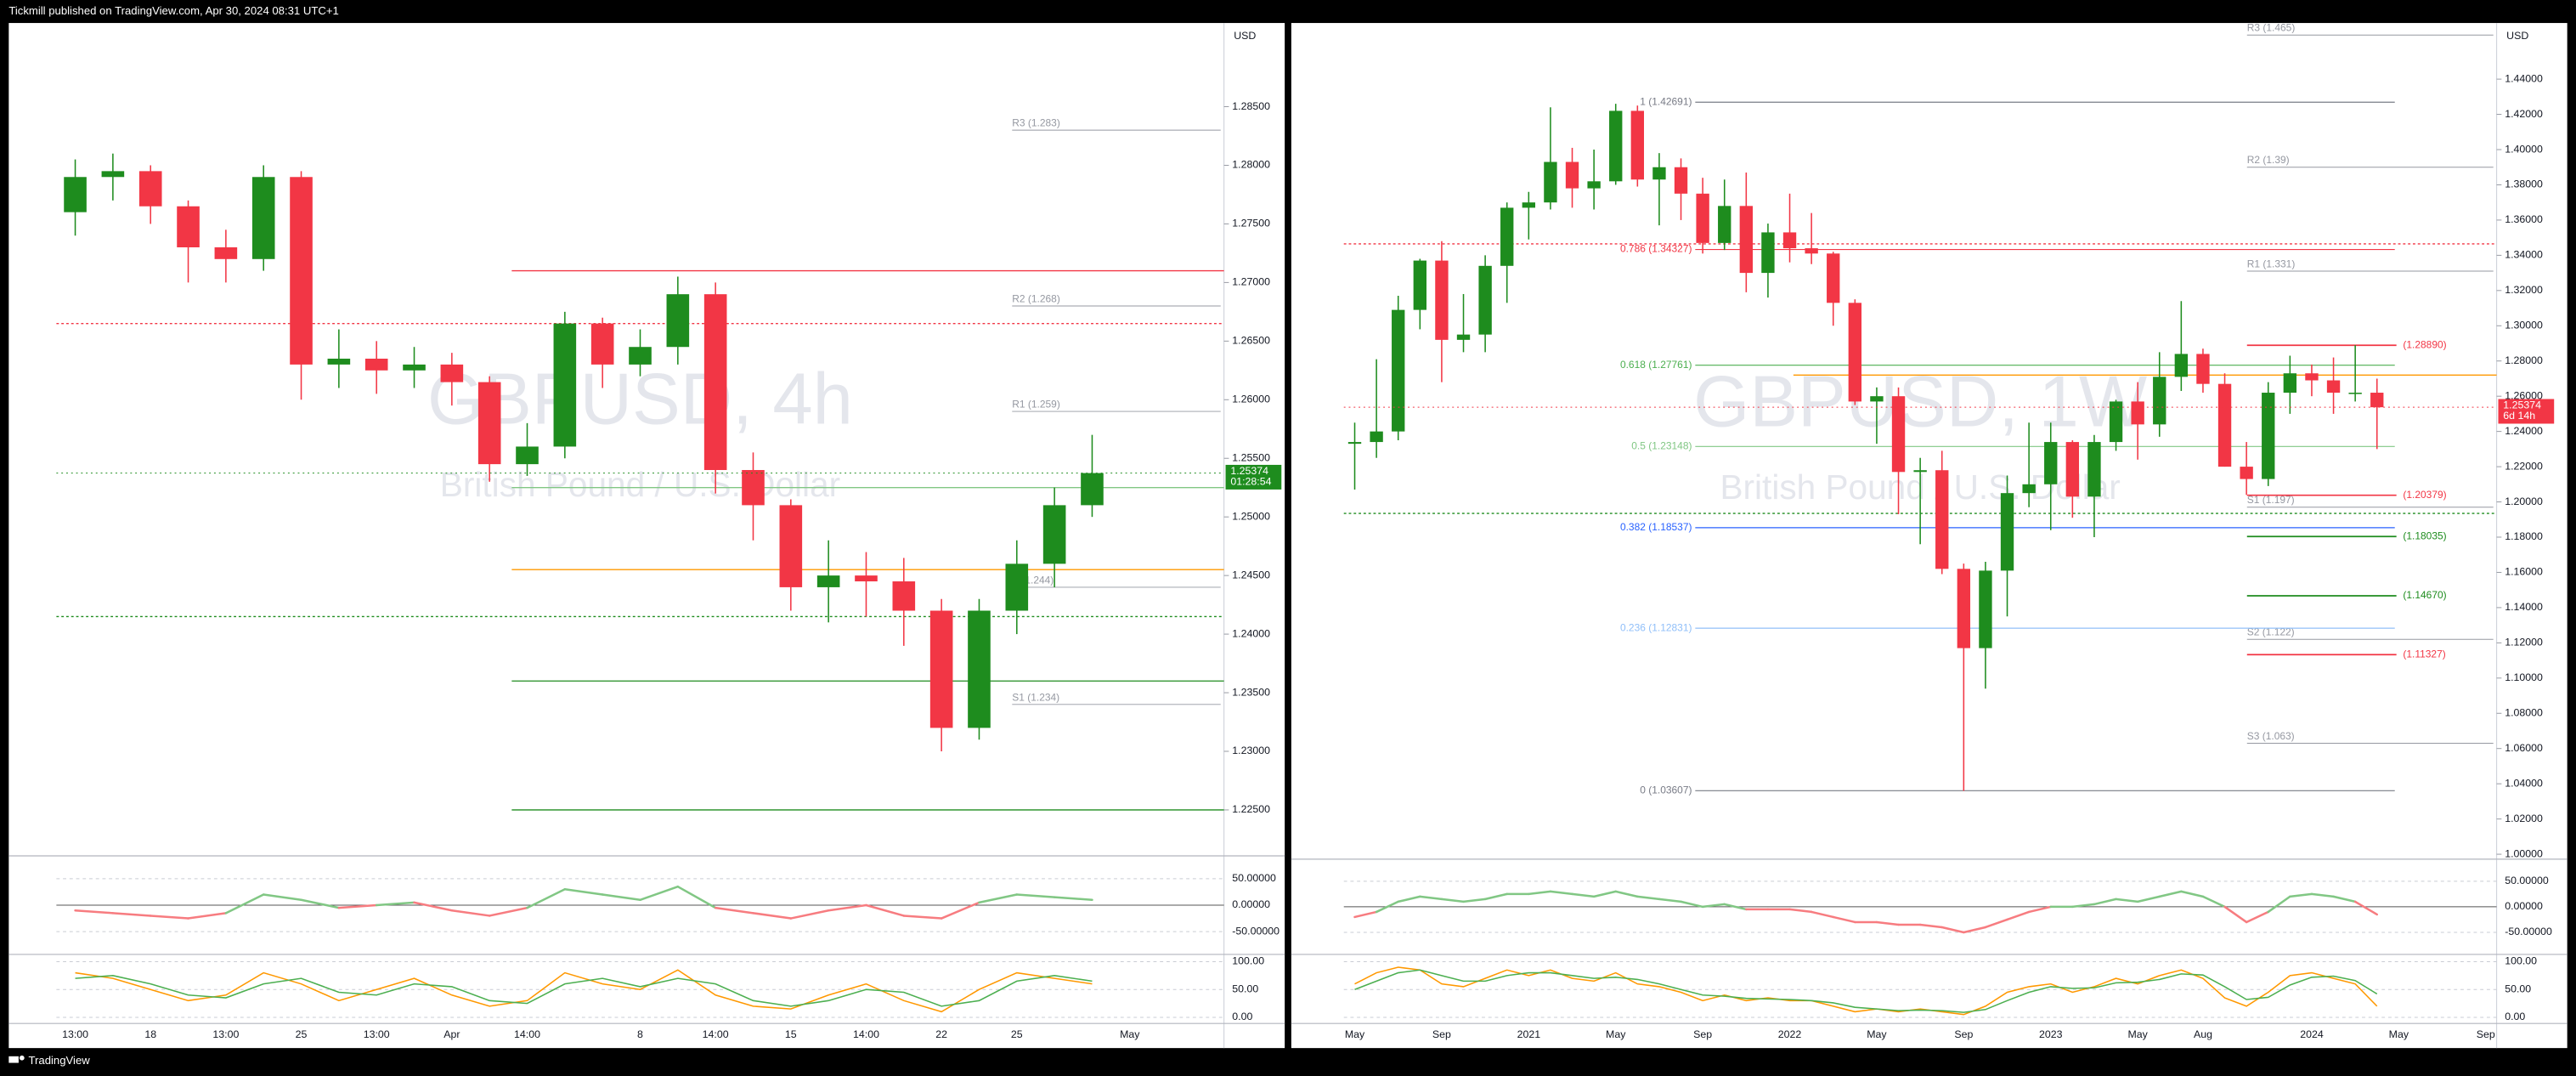  Describe the element at coordinates (2524, 466) in the screenshot. I see `y-tick-label: 1.22000` at that location.